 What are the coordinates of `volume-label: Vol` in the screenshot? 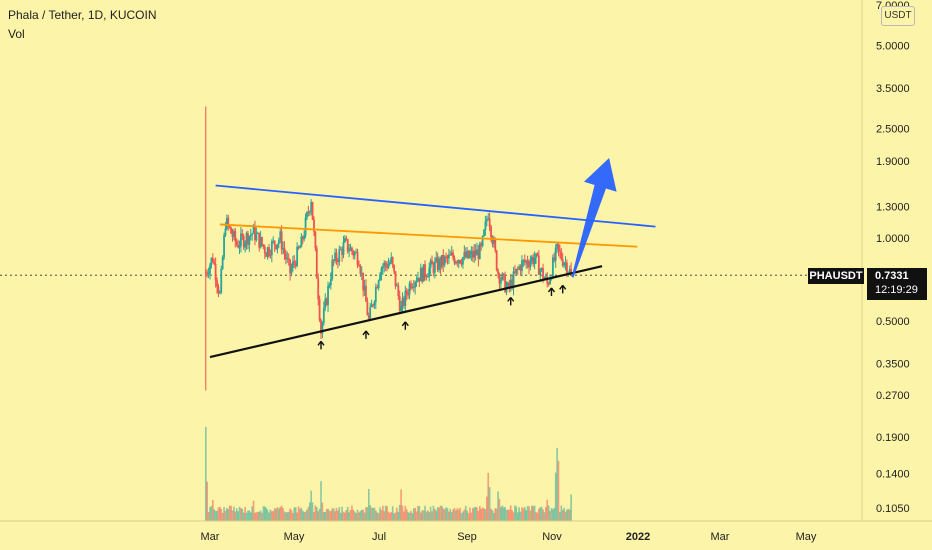 It's located at (16, 34).